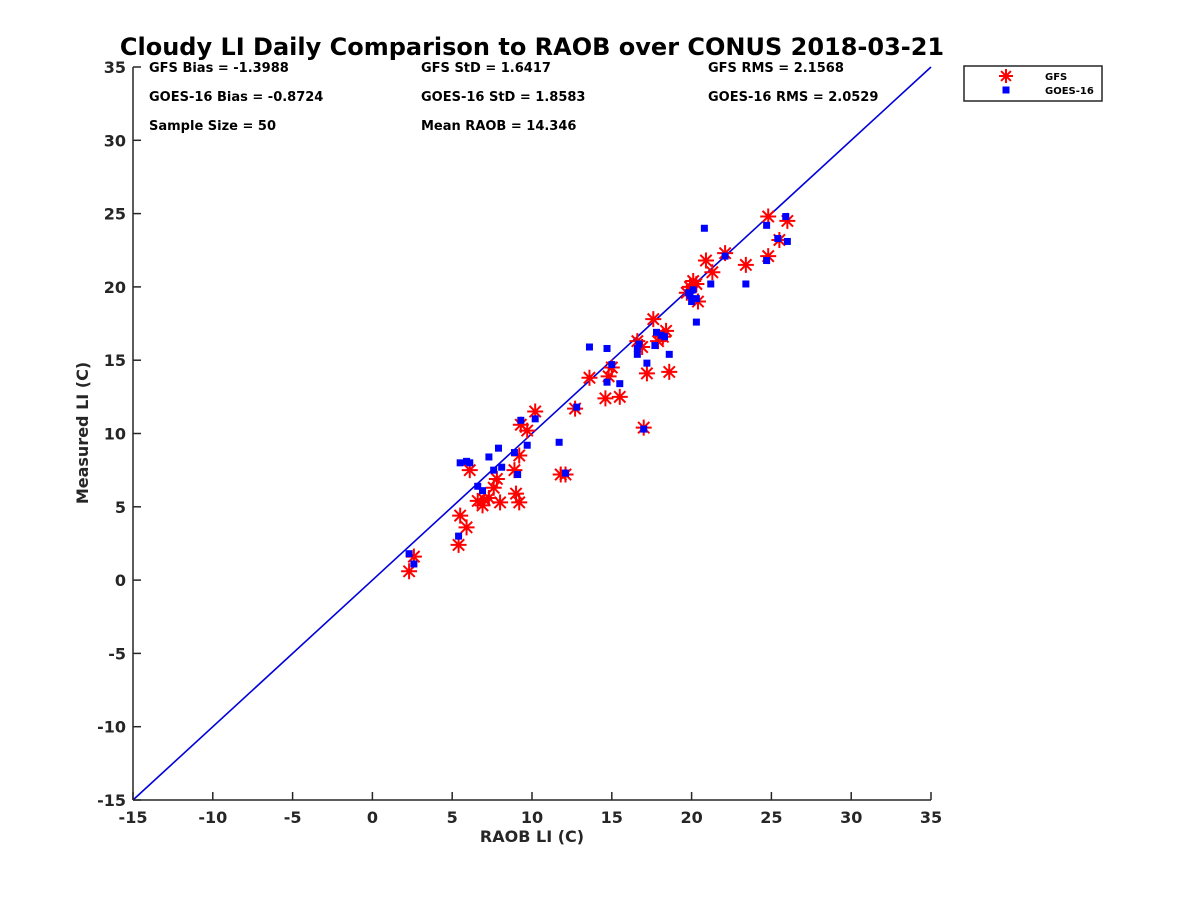 This screenshot has width=1200, height=900. What do you see at coordinates (1069, 91) in the screenshot?
I see `legend-label: GOES-16` at bounding box center [1069, 91].